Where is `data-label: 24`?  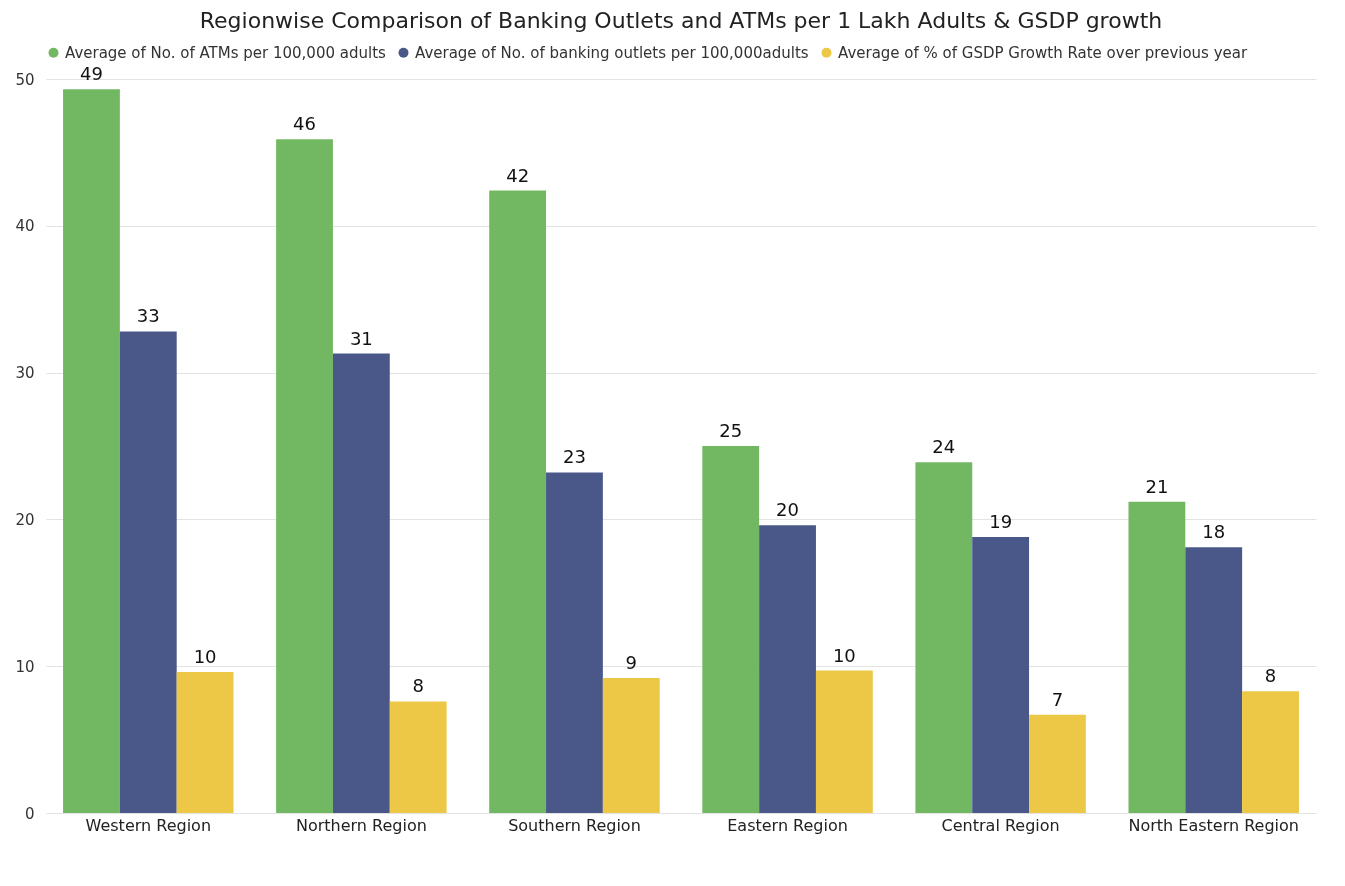 data-label: 24 is located at coordinates (944, 447).